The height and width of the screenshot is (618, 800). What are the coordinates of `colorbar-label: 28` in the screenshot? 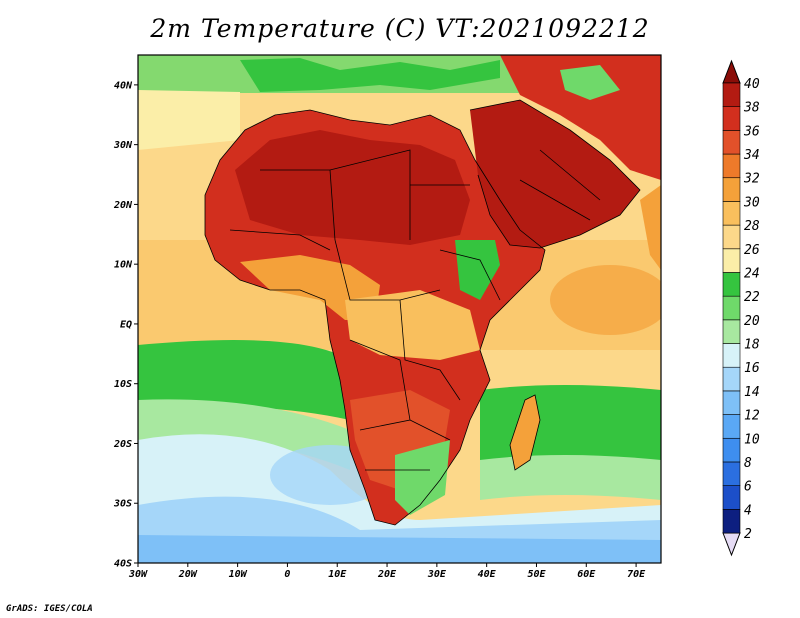 It's located at (752, 226).